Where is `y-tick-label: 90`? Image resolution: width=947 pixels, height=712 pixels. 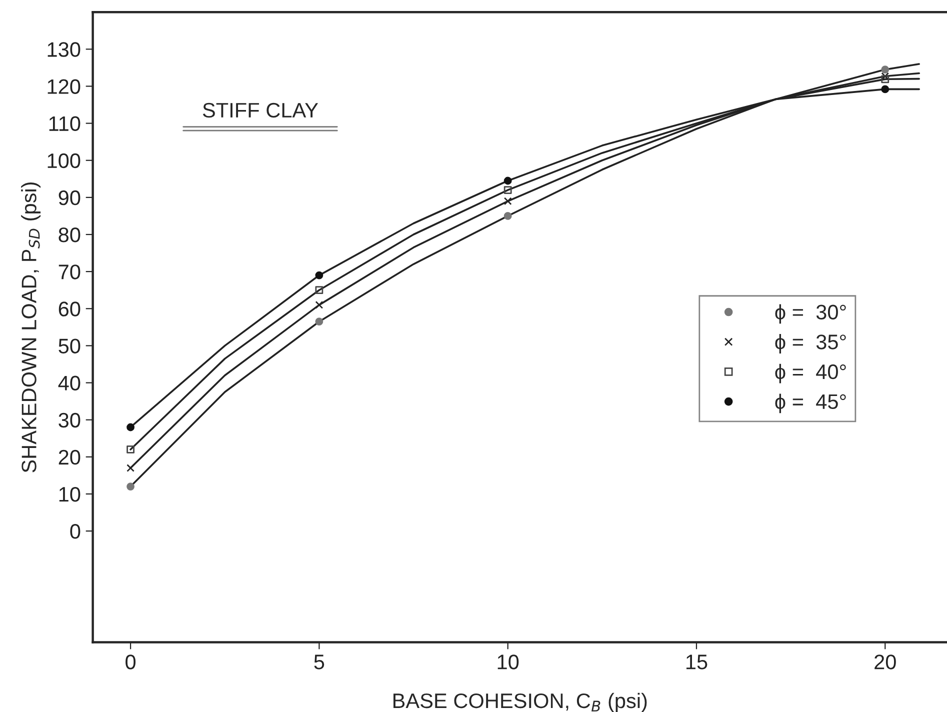 y-tick-label: 90 is located at coordinates (69, 198).